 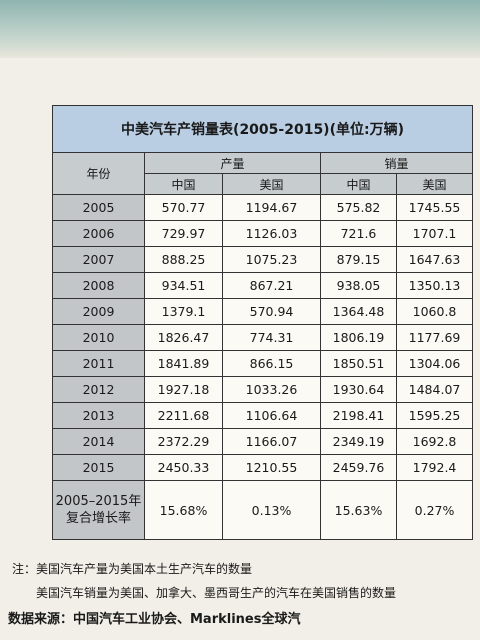 I want to click on note: 美国汽车销量为美国、加拿大、墨西哥生产的汽车在美国销售的数量, so click(x=216, y=593).